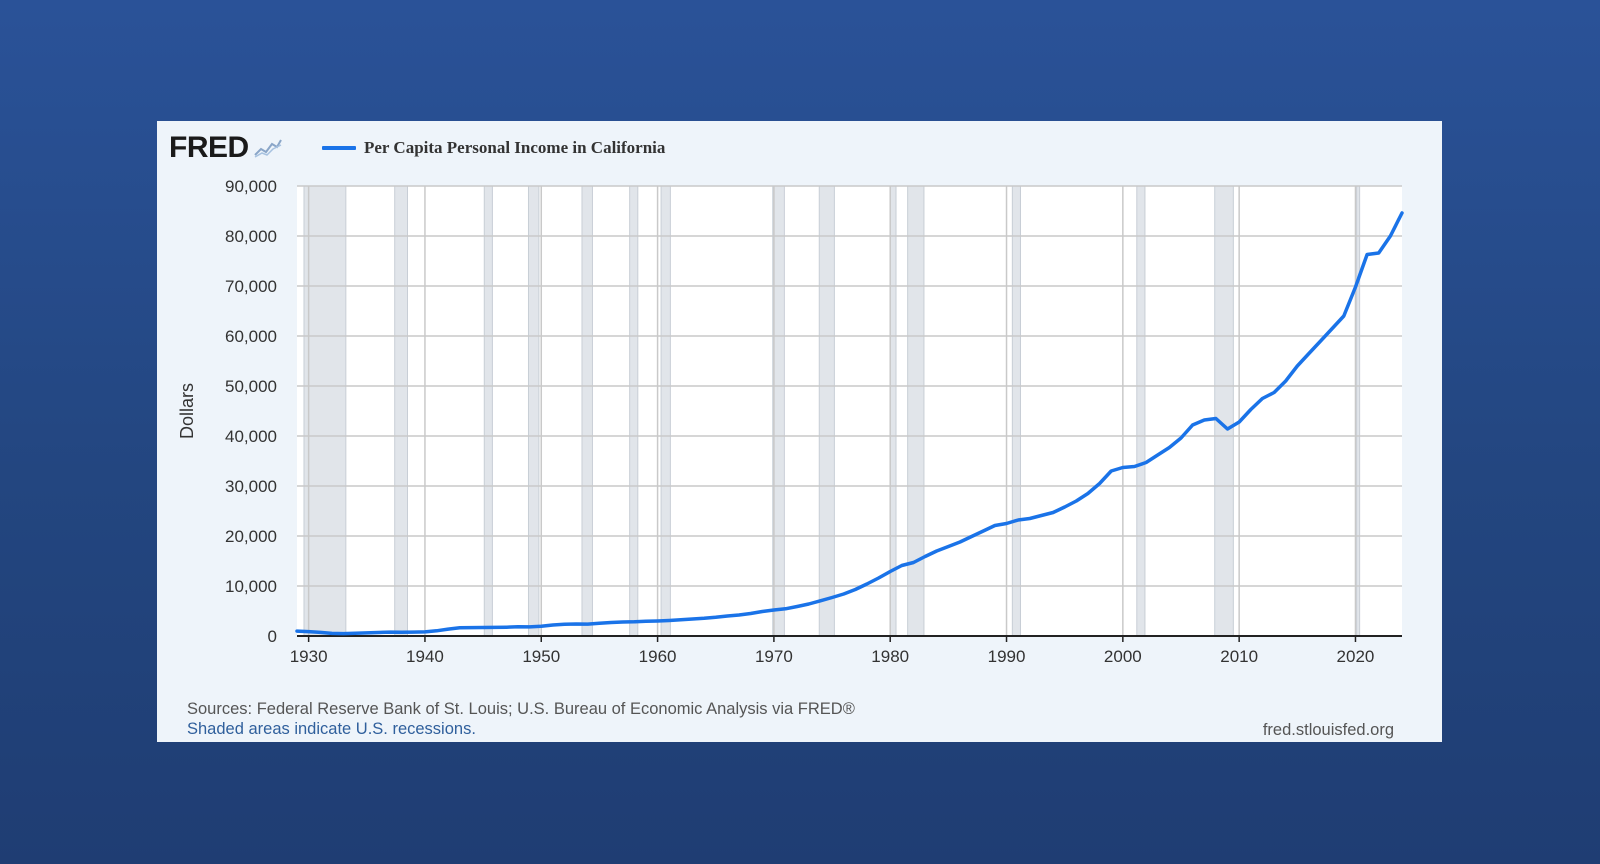 The width and height of the screenshot is (1600, 864). Describe the element at coordinates (339, 148) in the screenshot. I see `legend-swatch` at that location.